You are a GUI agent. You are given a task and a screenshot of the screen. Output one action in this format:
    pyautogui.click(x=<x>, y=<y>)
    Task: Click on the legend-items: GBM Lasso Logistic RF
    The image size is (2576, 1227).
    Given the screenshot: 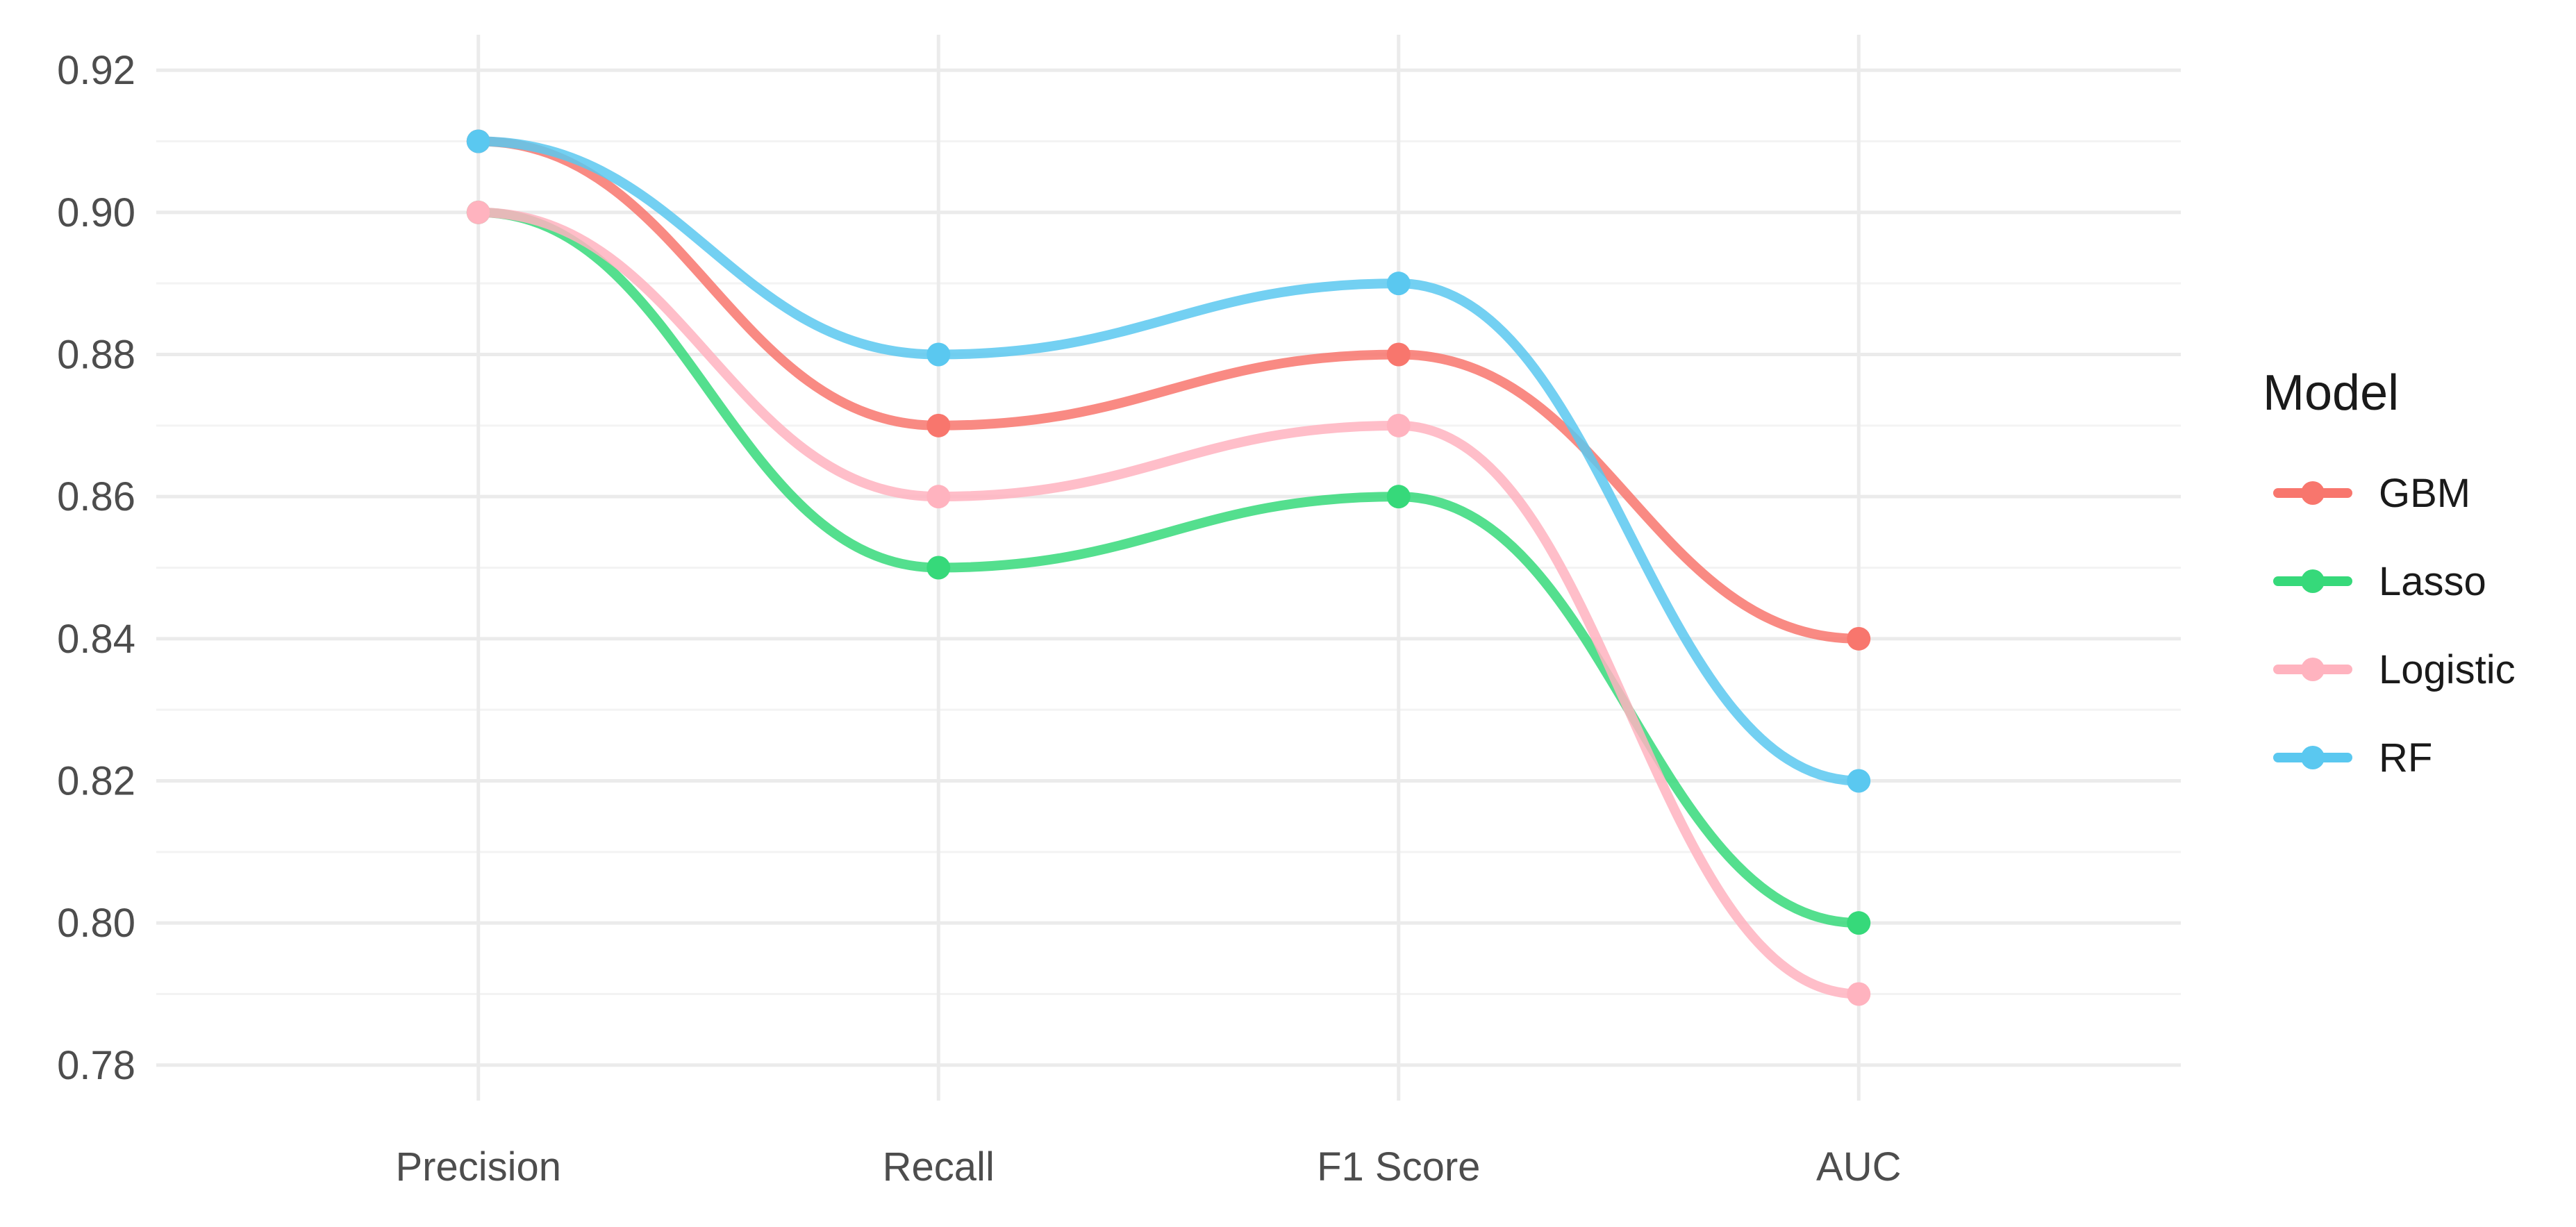 What is the action you would take?
    pyautogui.click(x=2394, y=626)
    